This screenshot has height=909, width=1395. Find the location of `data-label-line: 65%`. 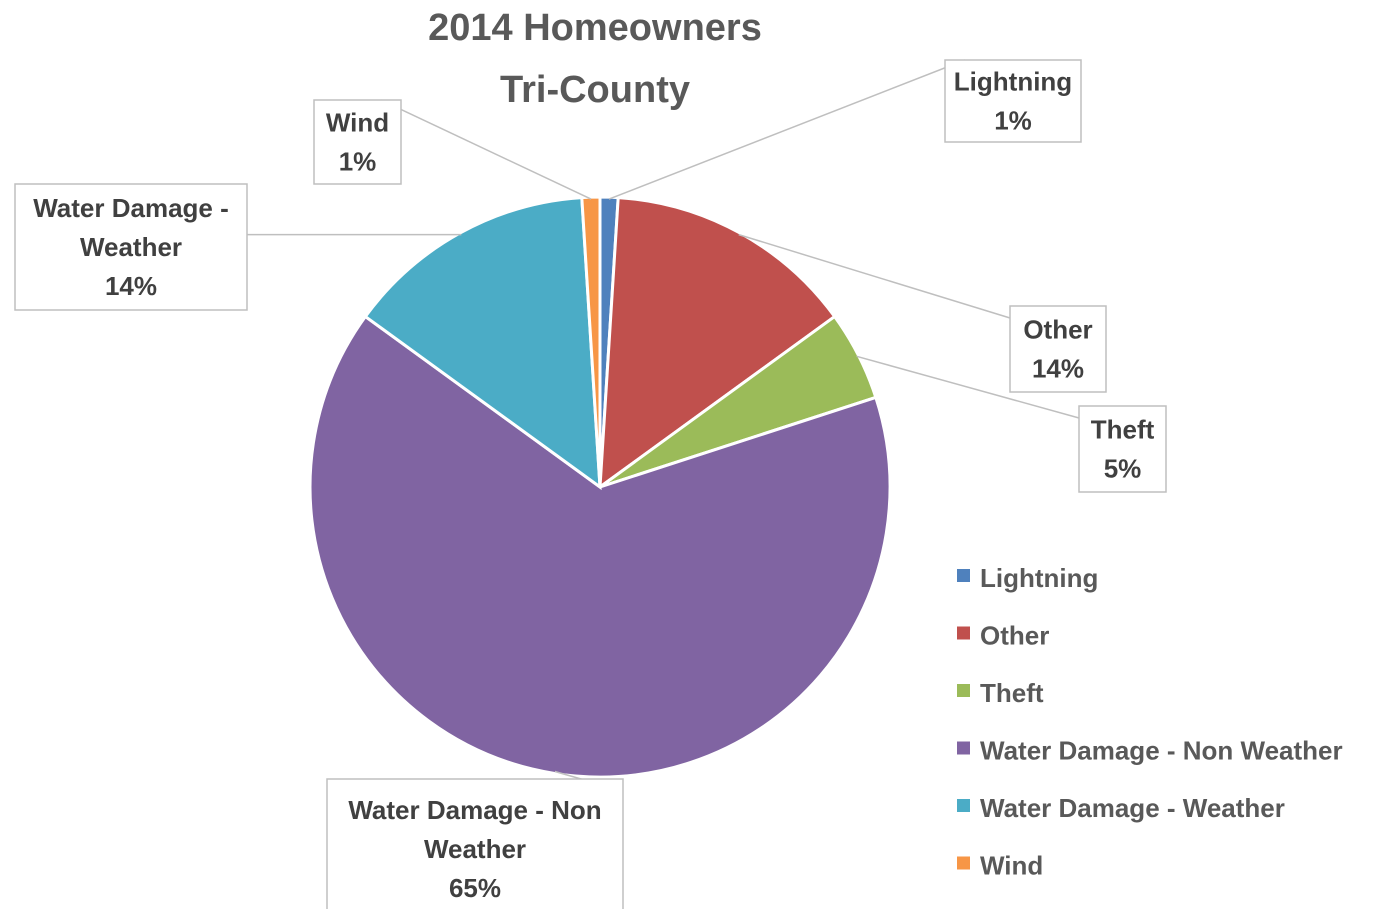

data-label-line: 65% is located at coordinates (475, 888).